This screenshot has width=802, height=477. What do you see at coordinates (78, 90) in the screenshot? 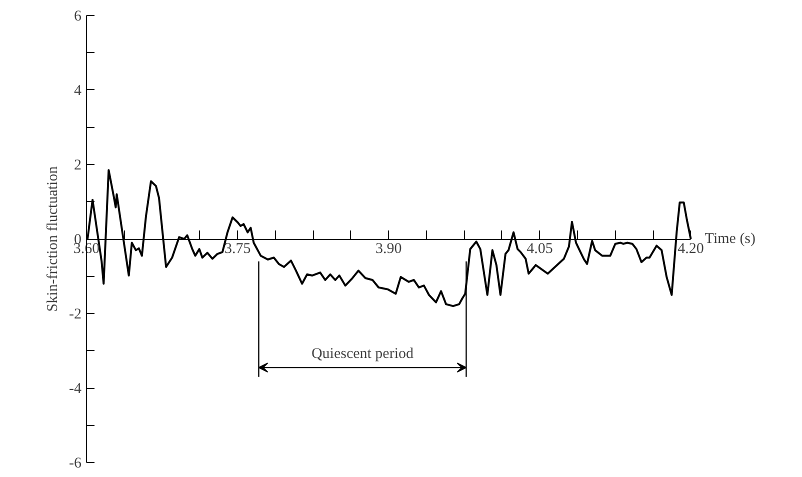
I see `y-tick-label: 4` at bounding box center [78, 90].